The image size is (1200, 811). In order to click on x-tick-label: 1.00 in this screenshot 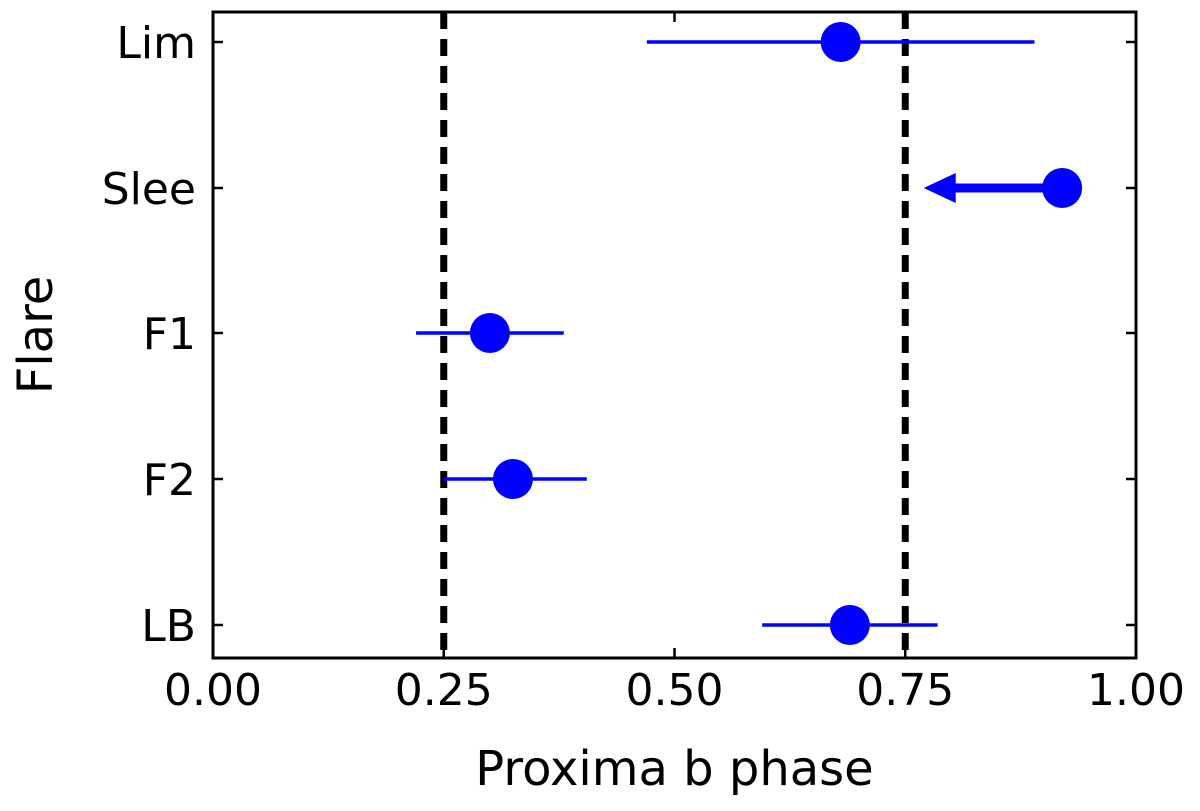, I will do `click(1136, 690)`.